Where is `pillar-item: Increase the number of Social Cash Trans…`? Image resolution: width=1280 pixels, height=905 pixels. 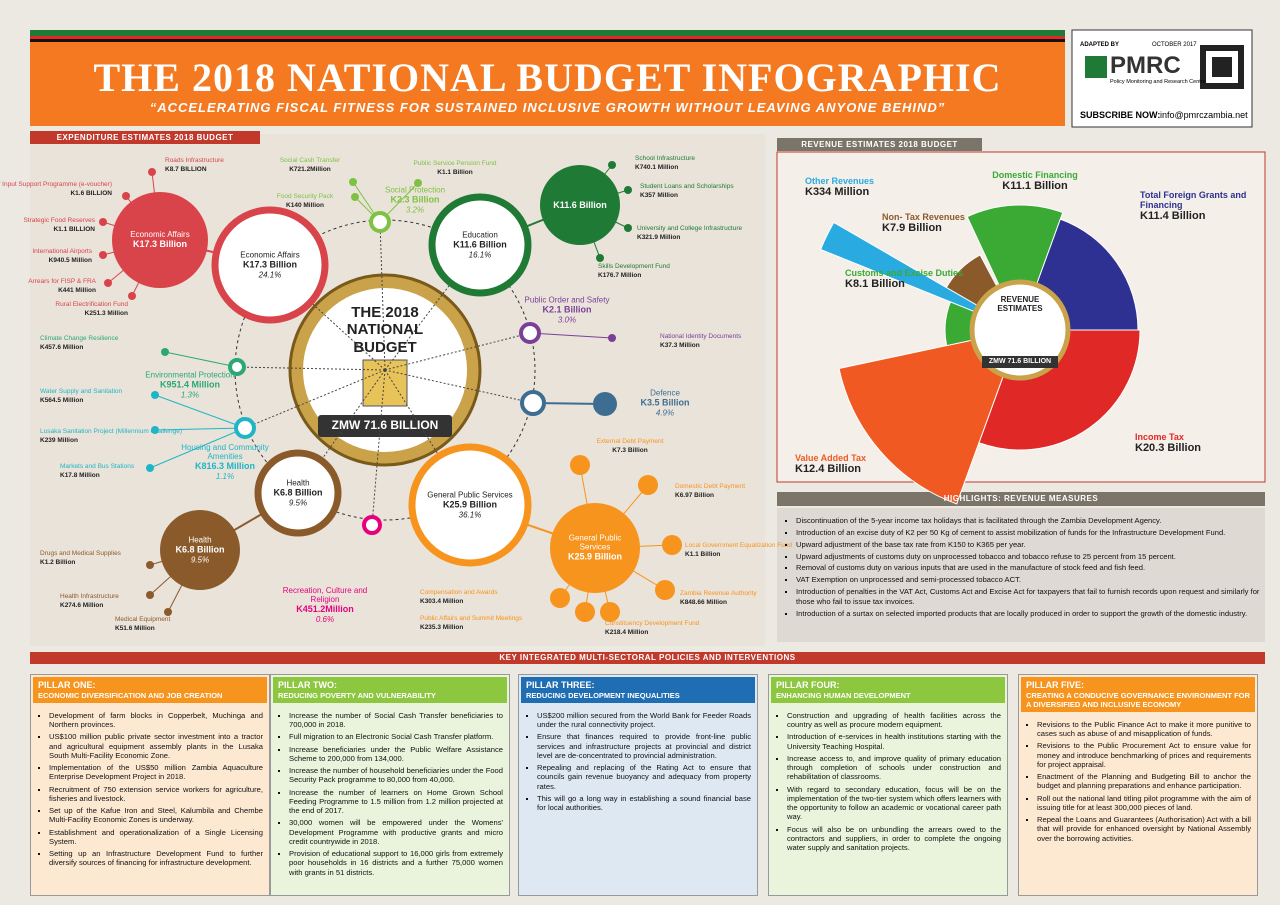 pillar-item: Increase the number of Social Cash Trans… is located at coordinates (396, 720).